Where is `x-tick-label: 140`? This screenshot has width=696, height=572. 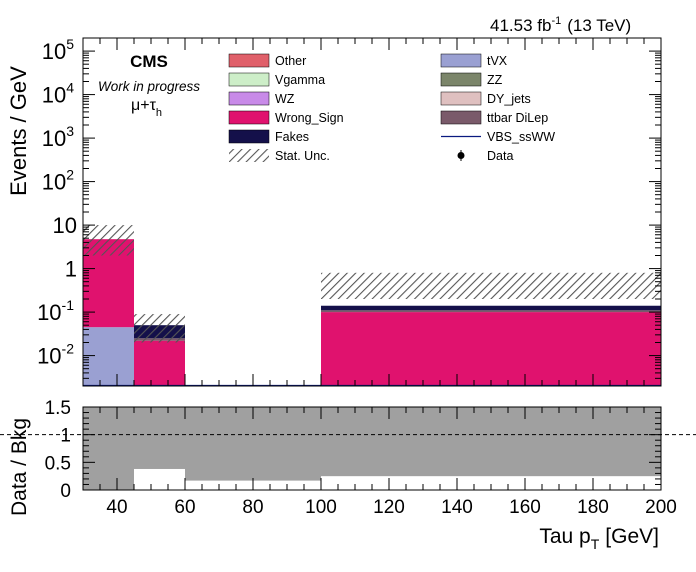
x-tick-label: 140 is located at coordinates (457, 507).